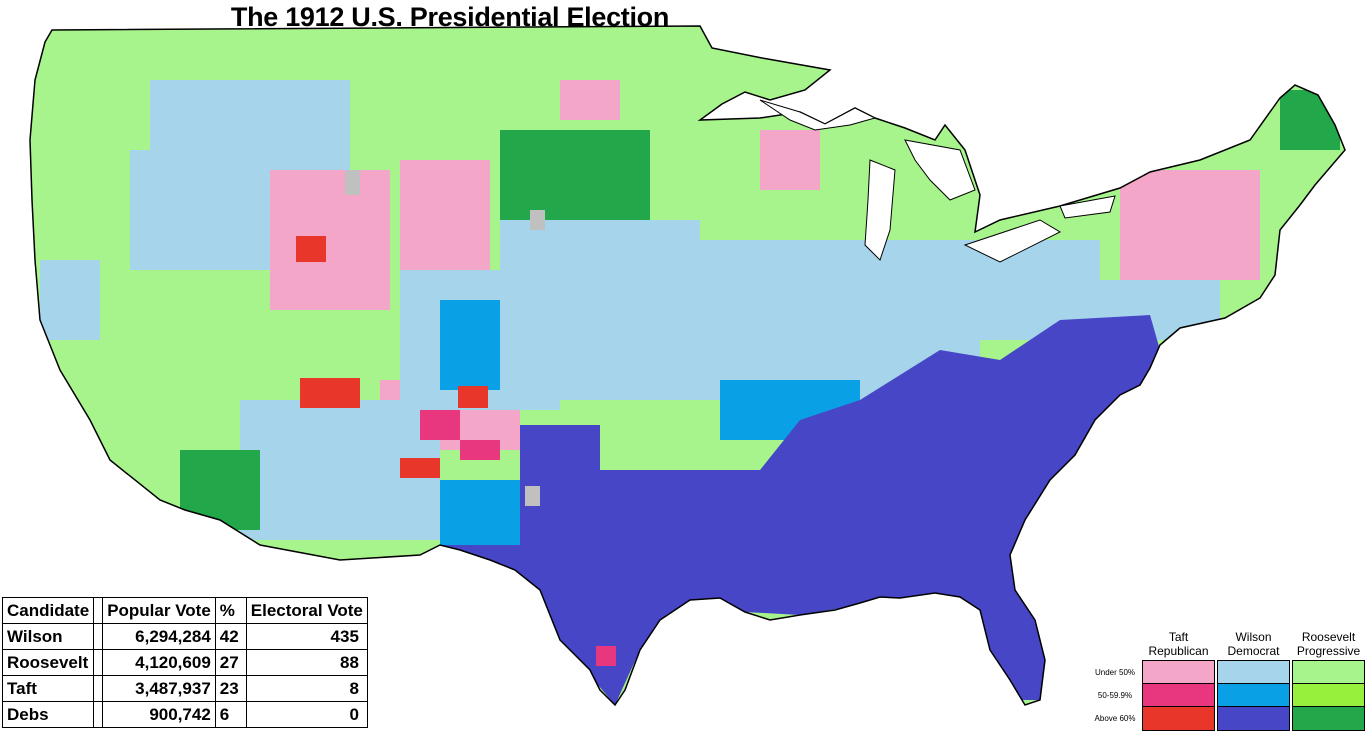 The height and width of the screenshot is (731, 1365). Describe the element at coordinates (306, 610) in the screenshot. I see `header-electoral-vote: Electoral Vote` at that location.